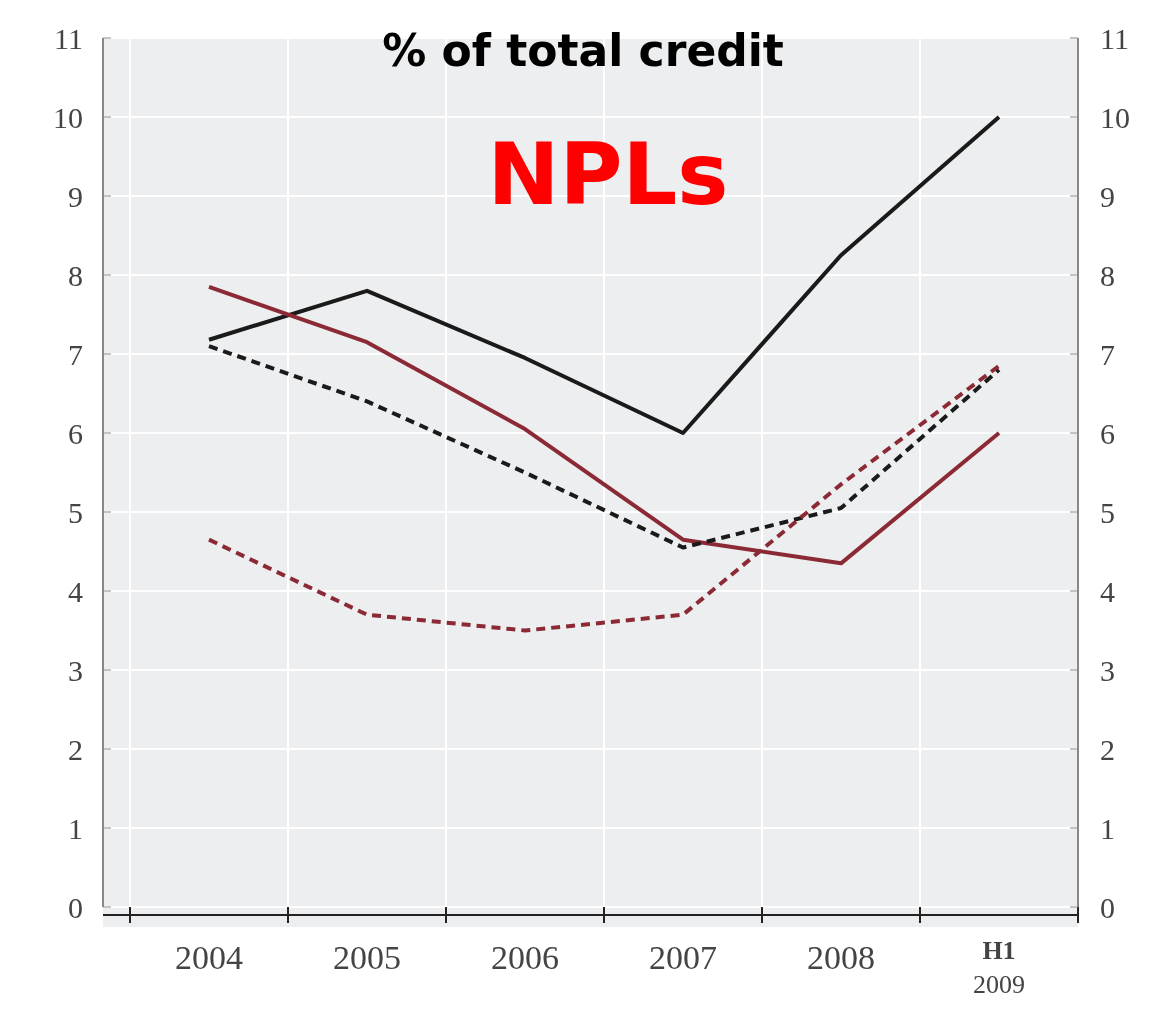  I want to click on y2-tick-label: 1, so click(1107, 828).